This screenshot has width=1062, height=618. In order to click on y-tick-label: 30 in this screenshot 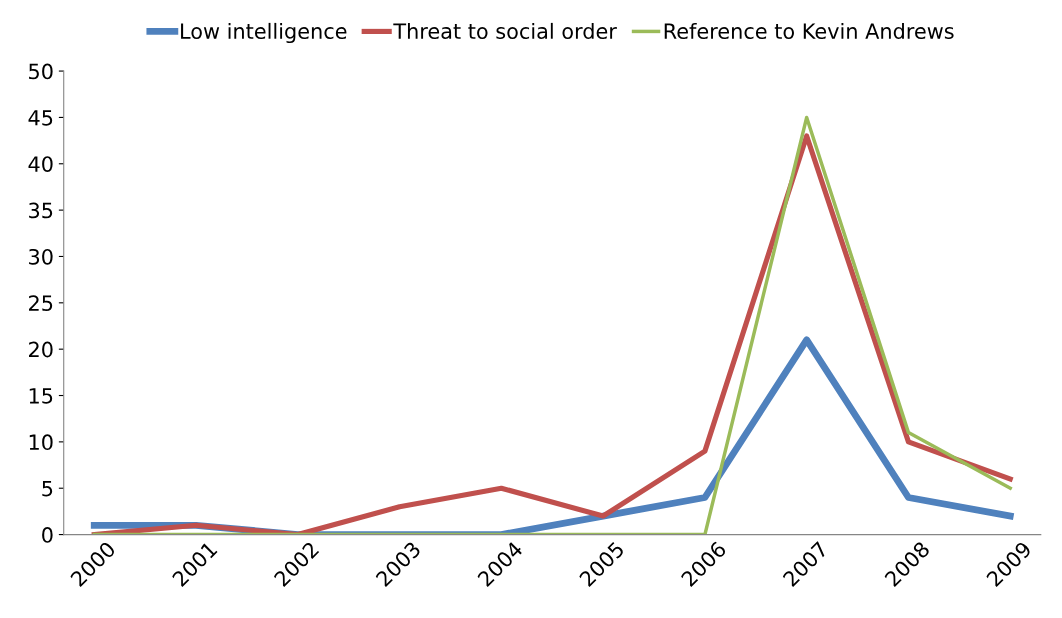, I will do `click(41, 256)`.